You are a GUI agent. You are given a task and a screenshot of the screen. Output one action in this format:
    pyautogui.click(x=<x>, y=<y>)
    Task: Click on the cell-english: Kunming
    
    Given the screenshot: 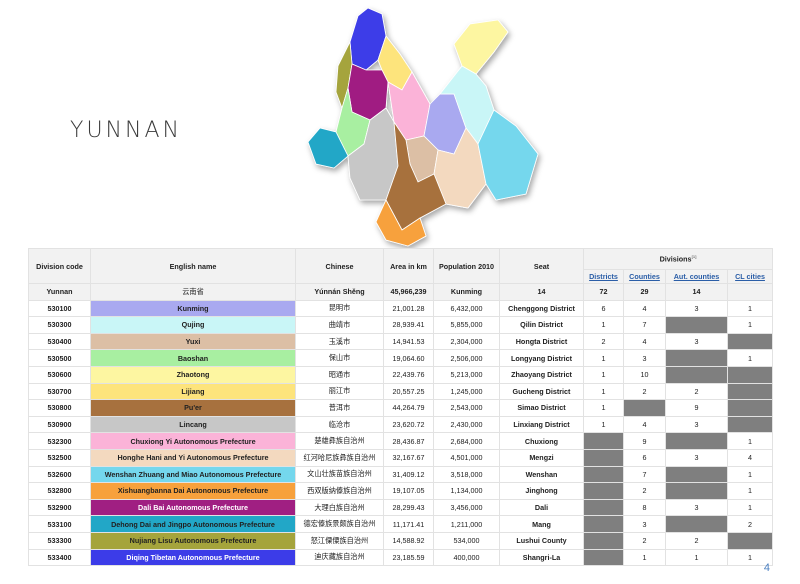 What is the action you would take?
    pyautogui.click(x=193, y=308)
    